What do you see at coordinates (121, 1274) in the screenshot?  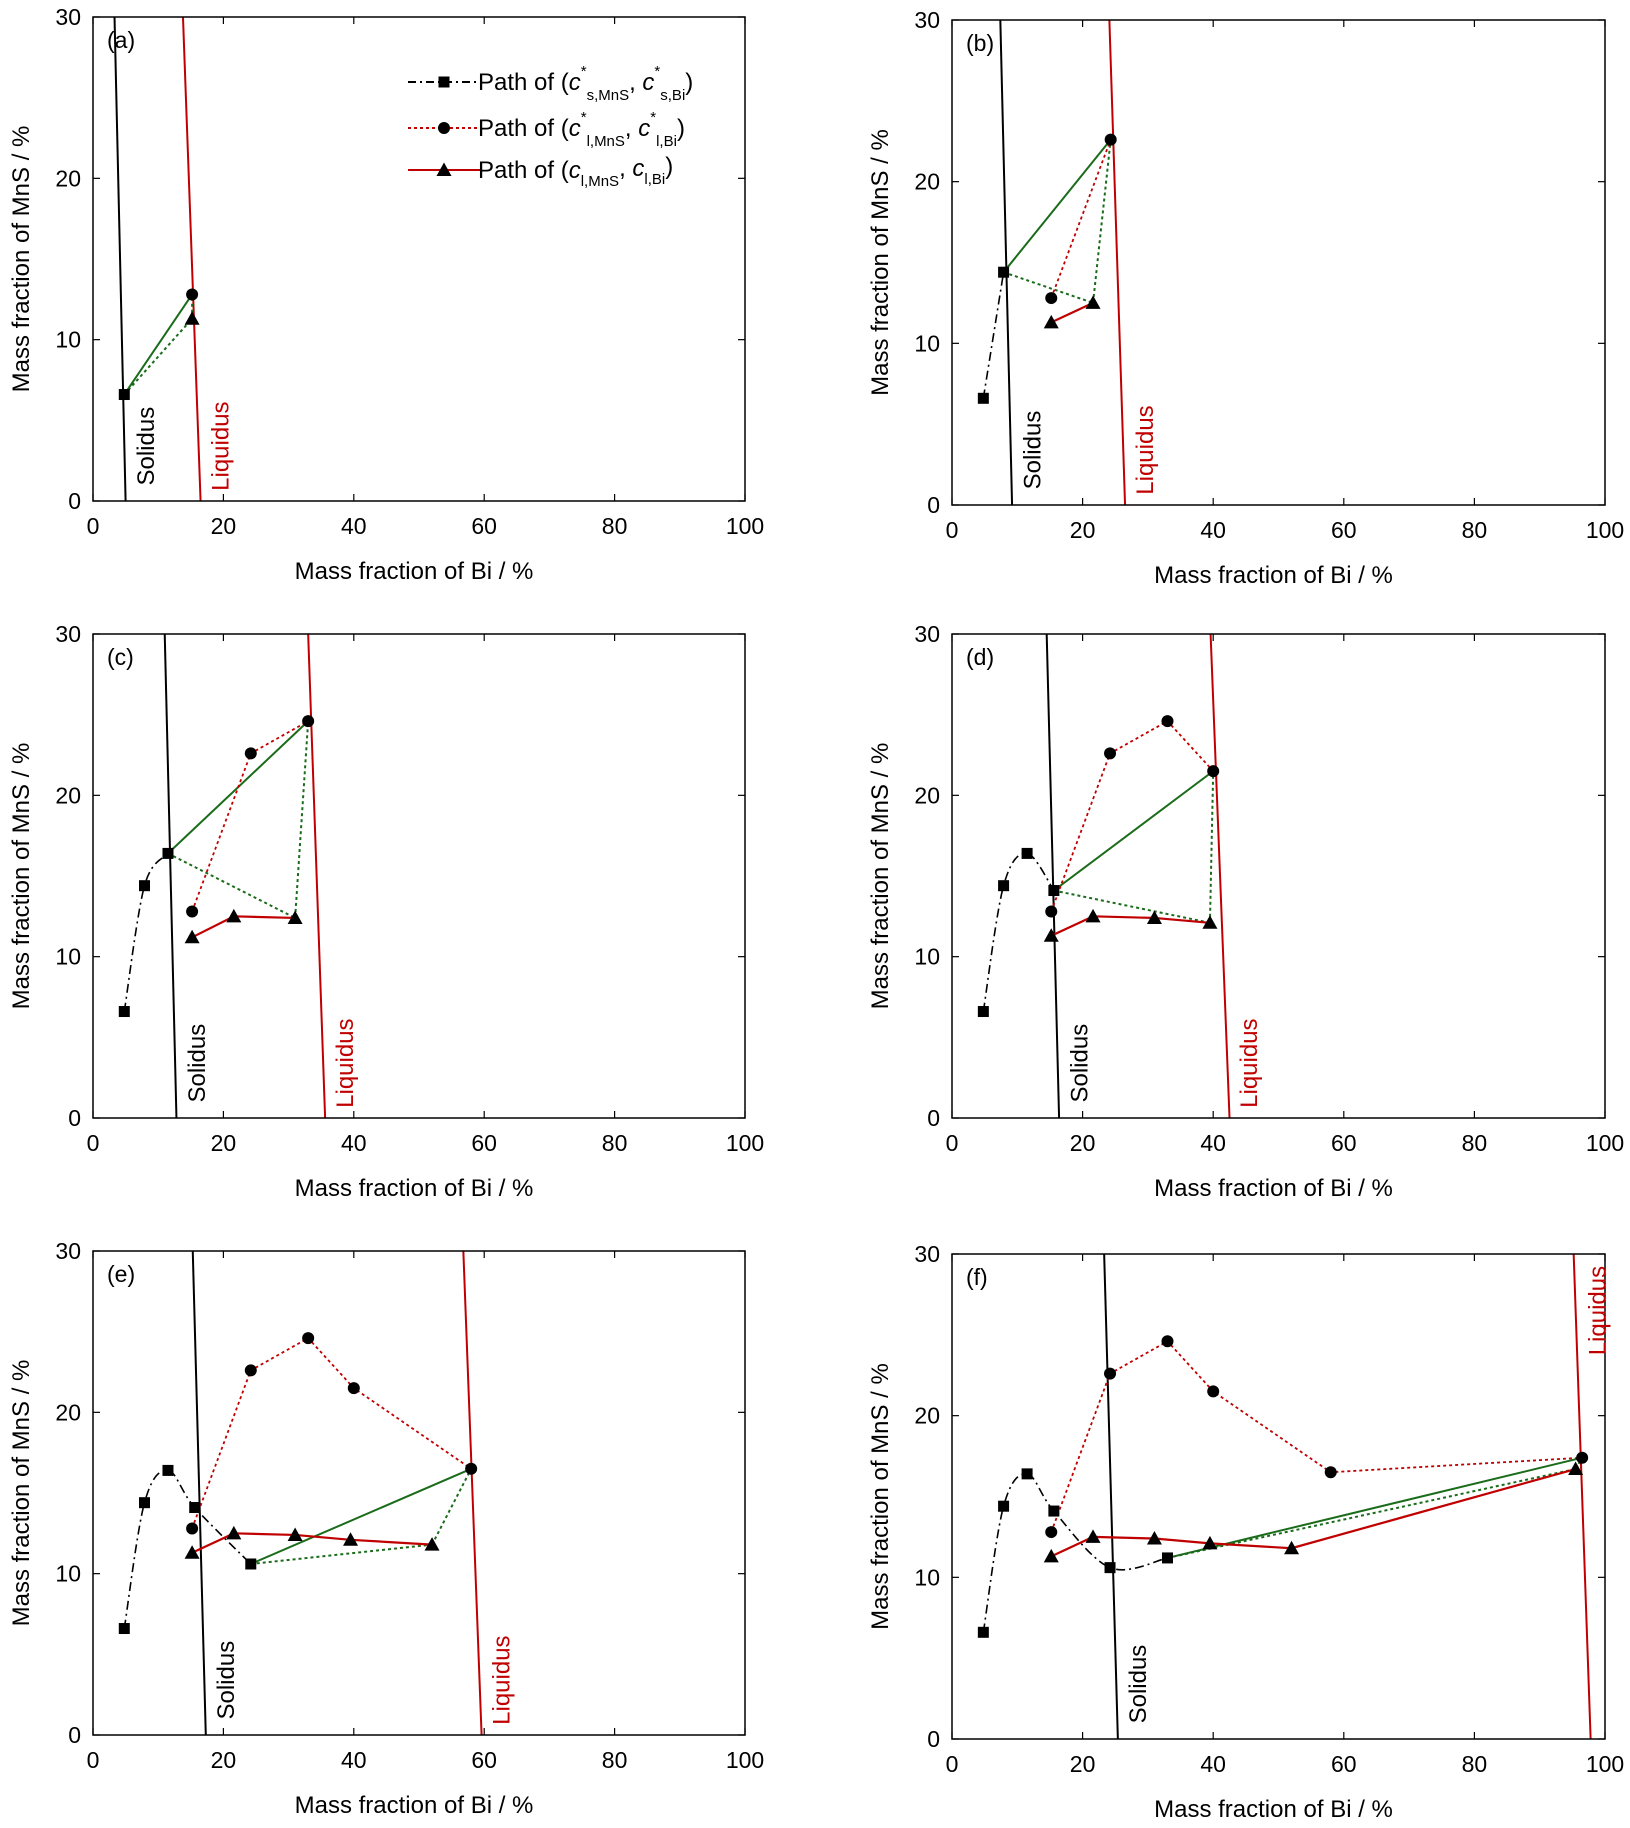 I see `panel-label: (e)` at bounding box center [121, 1274].